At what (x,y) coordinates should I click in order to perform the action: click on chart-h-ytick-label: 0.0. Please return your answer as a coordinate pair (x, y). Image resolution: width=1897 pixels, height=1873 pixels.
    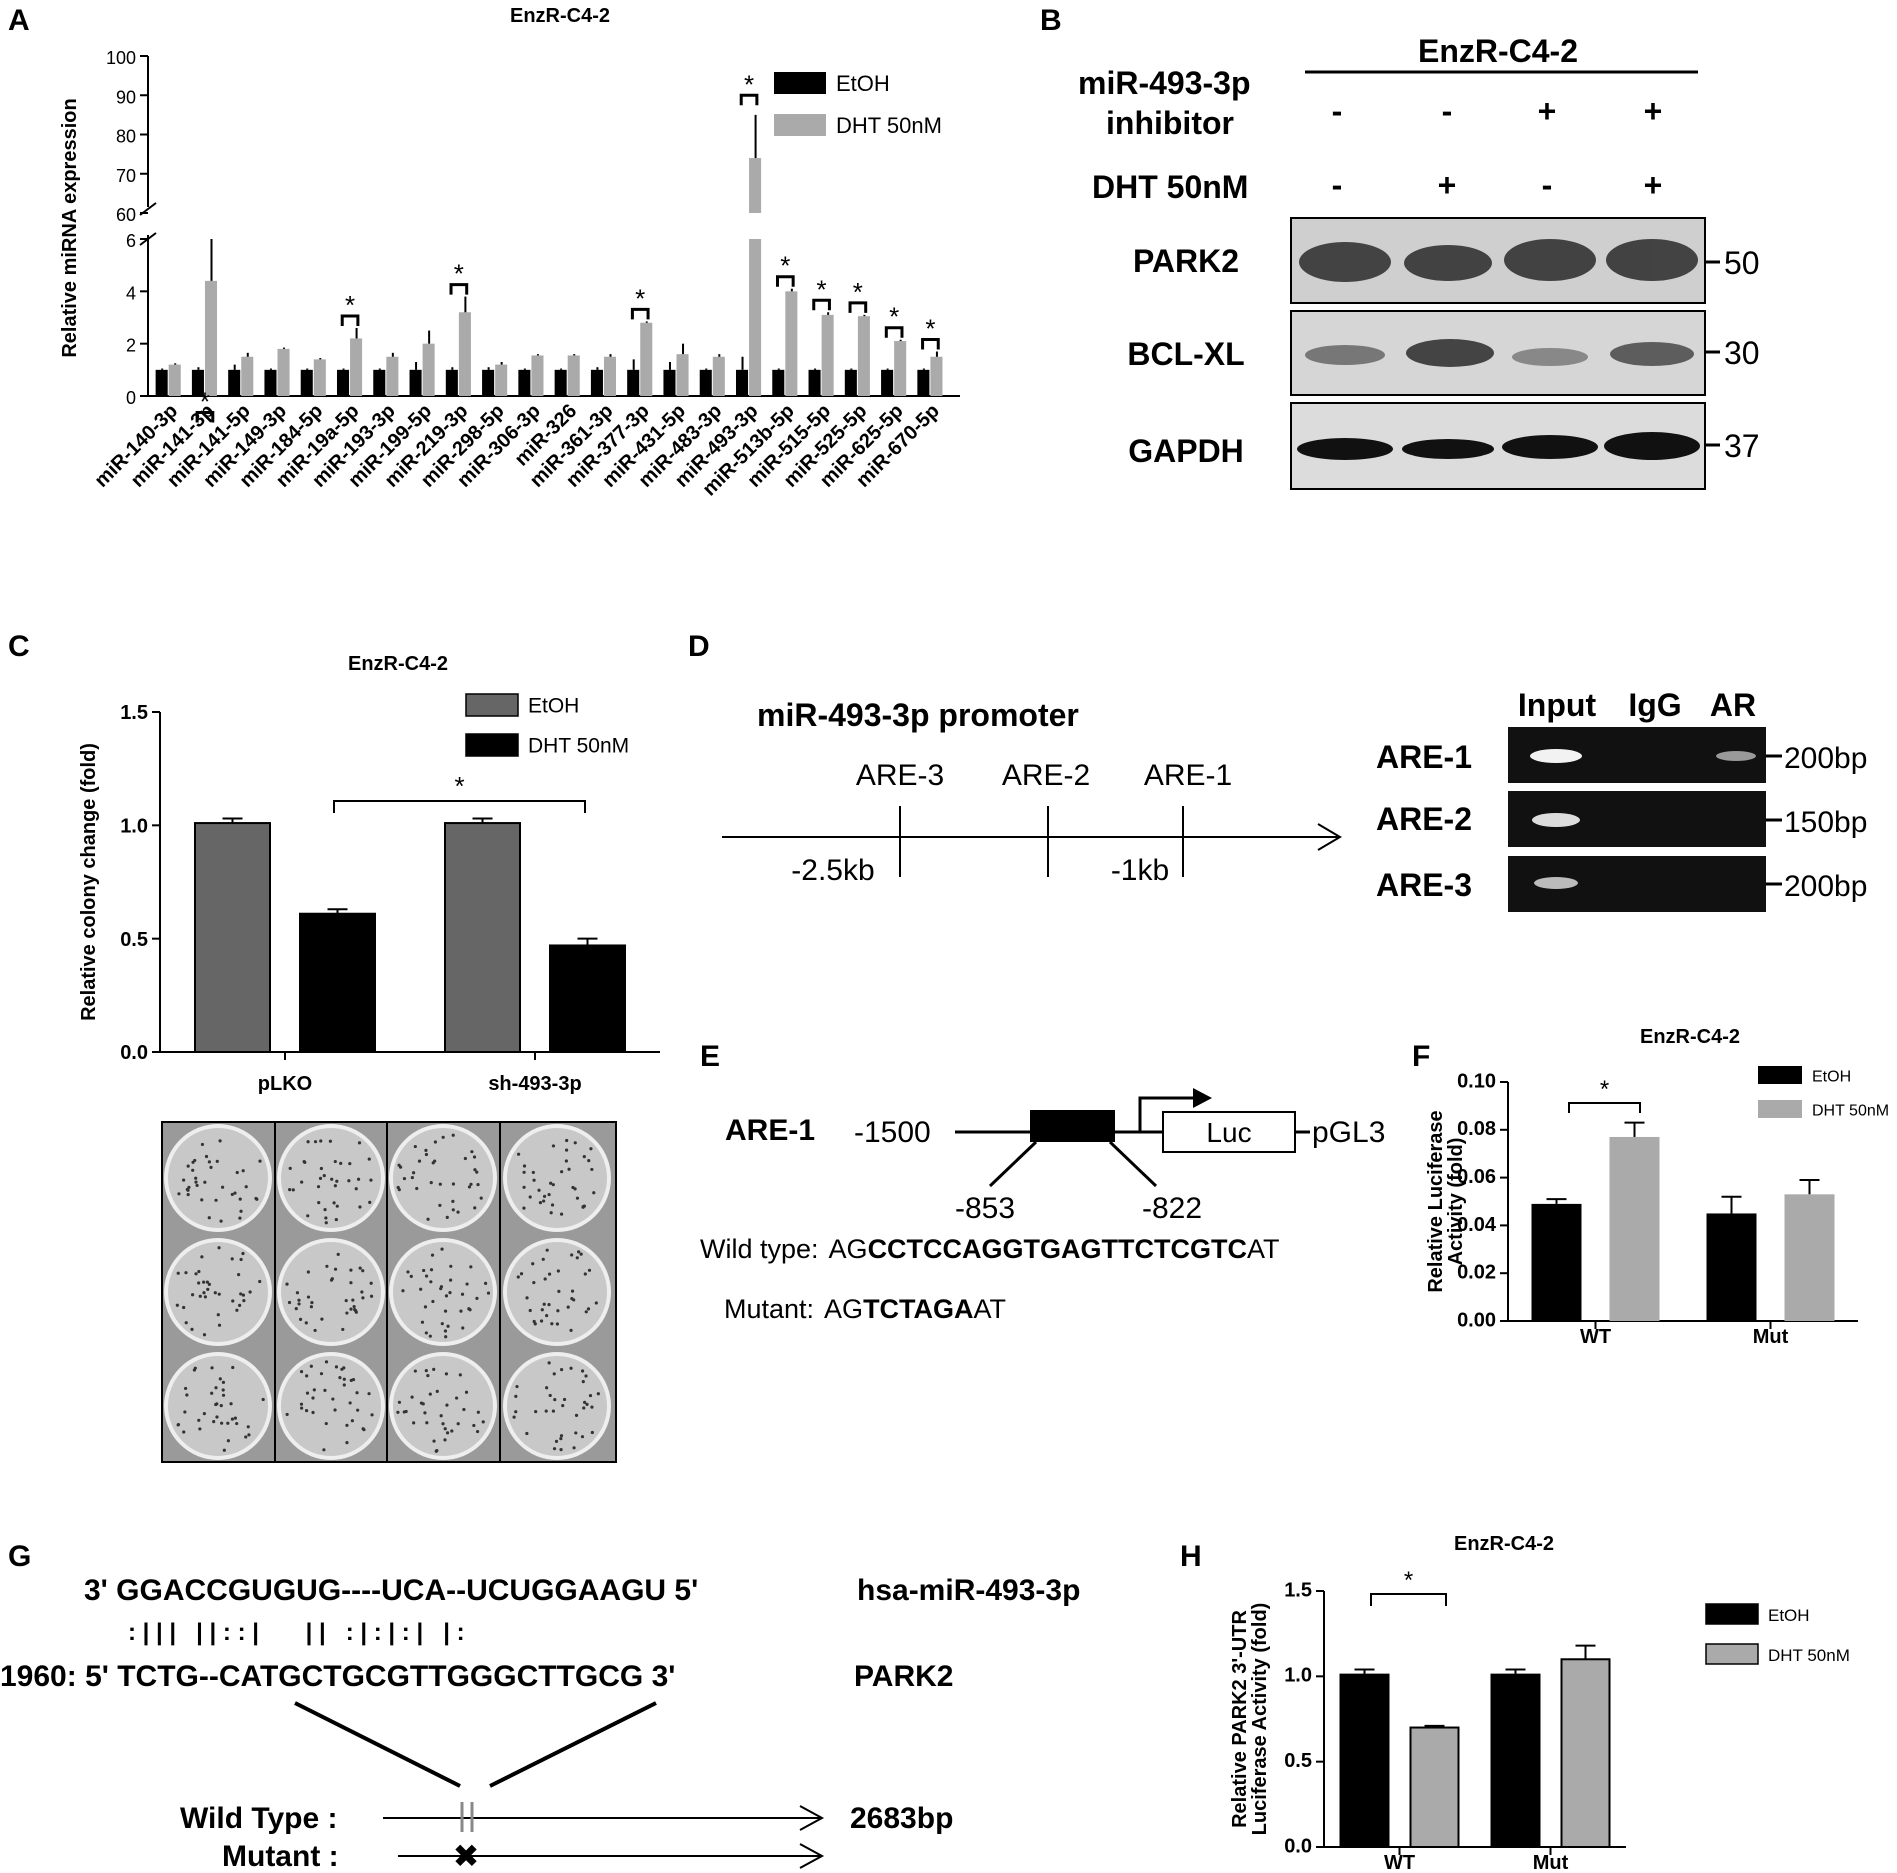
    Looking at the image, I should click on (1298, 1846).